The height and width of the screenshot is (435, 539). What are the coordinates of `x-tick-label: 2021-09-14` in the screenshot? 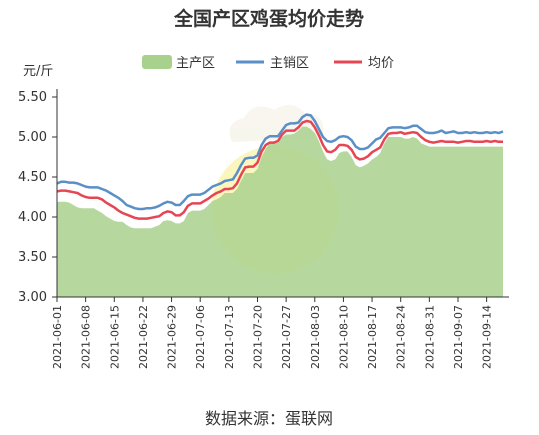 It's located at (487, 337).